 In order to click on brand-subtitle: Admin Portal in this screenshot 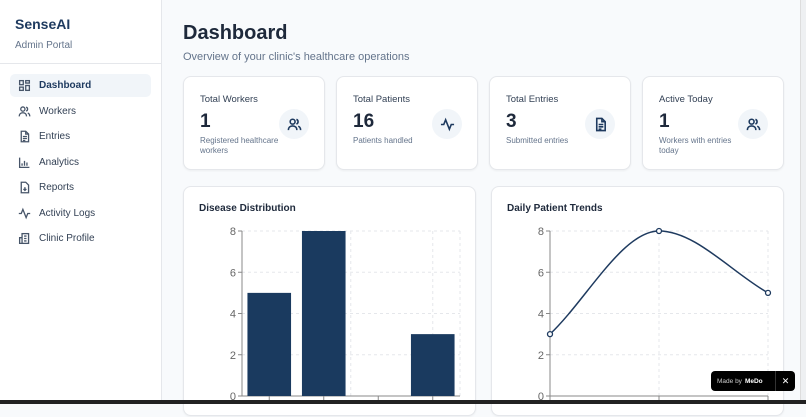, I will do `click(44, 45)`.